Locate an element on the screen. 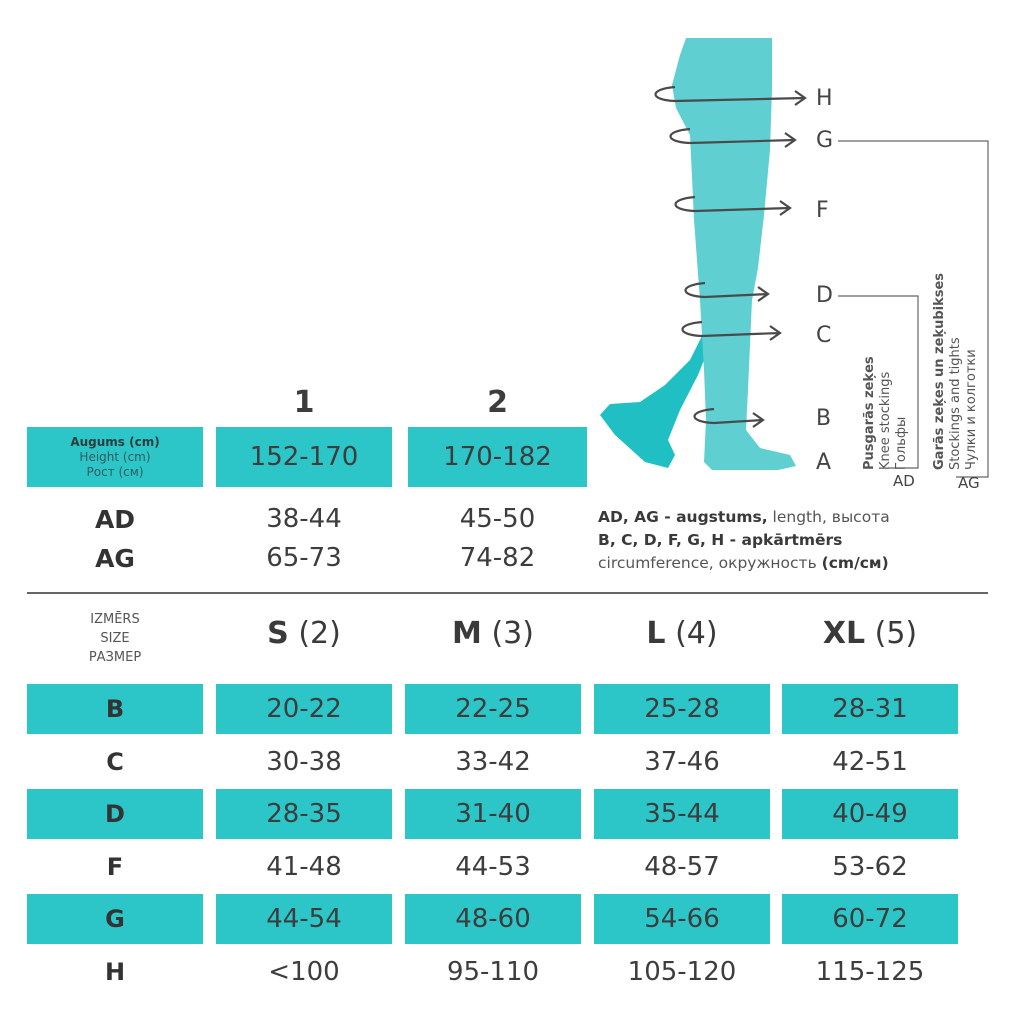  size-value: 54-66 is located at coordinates (682, 919).